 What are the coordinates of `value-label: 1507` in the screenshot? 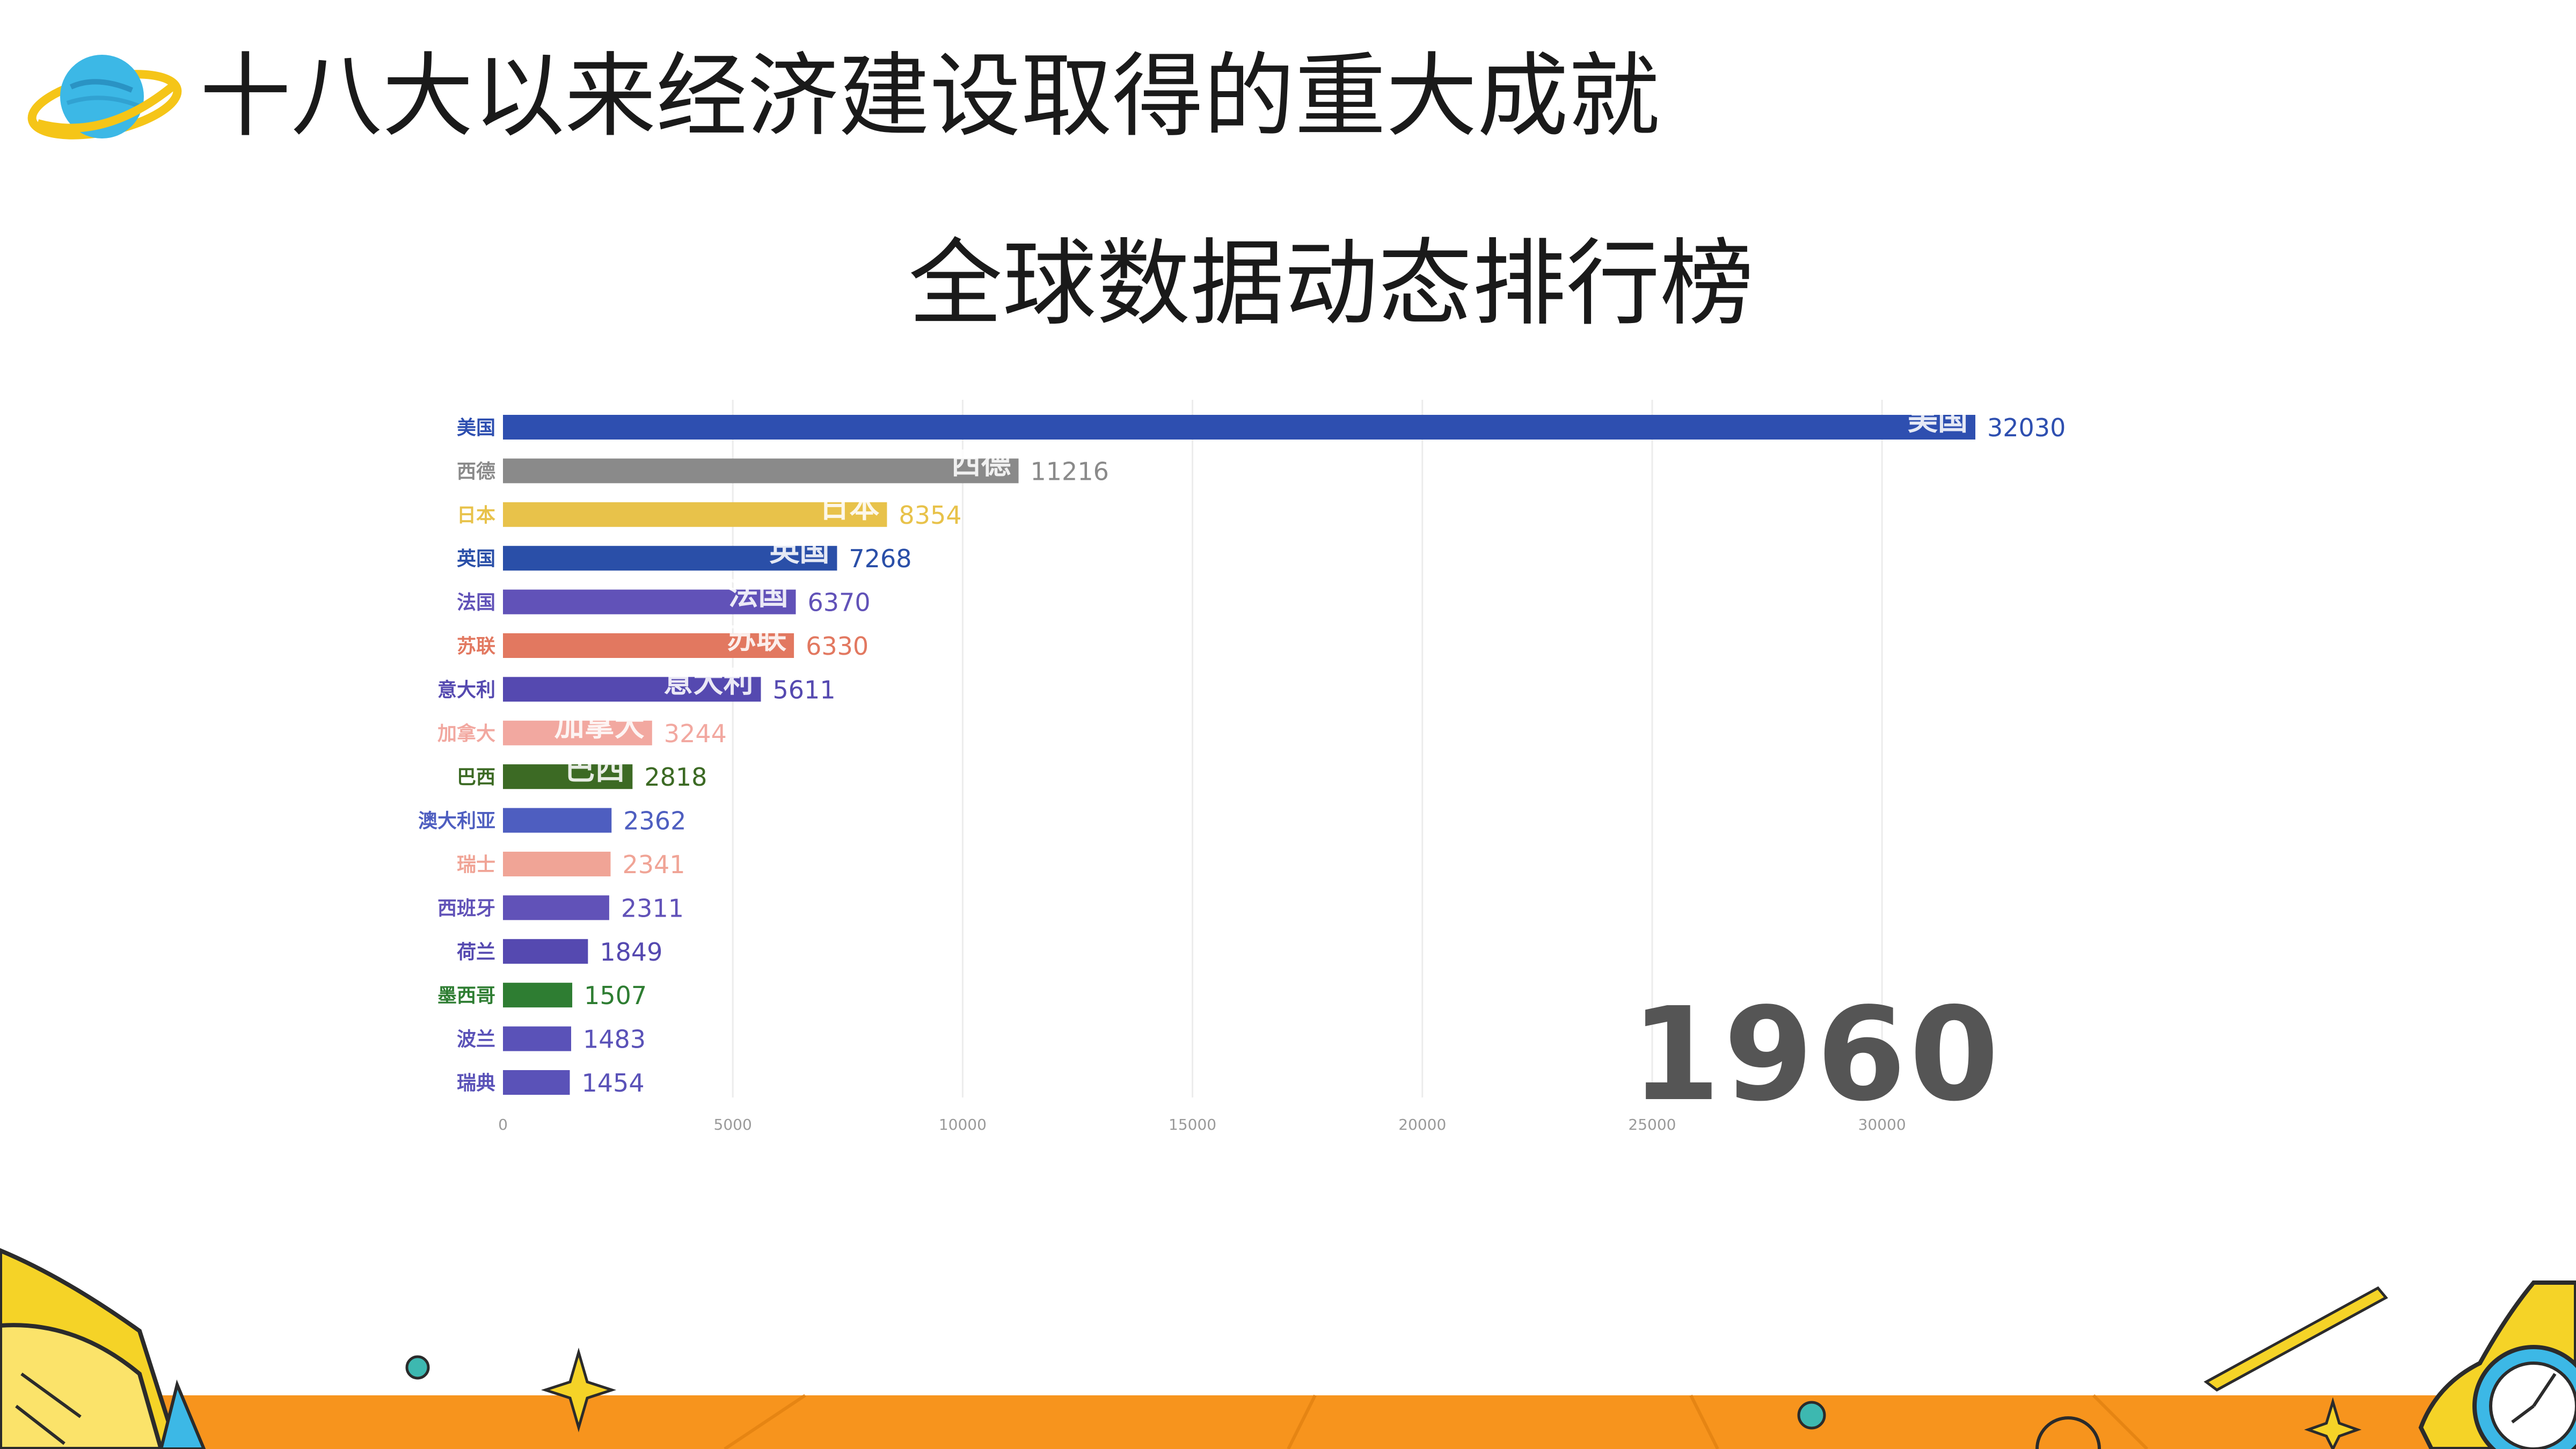 It's located at (615, 995).